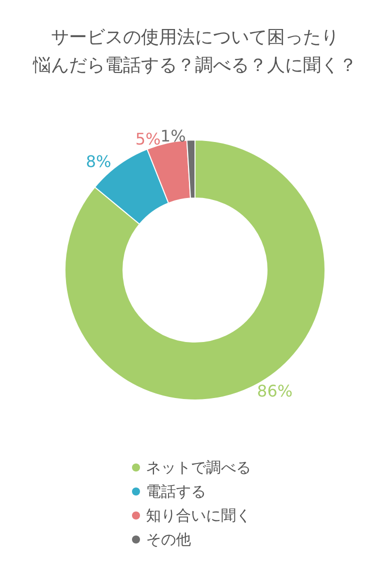  I want to click on data-label: 1%, so click(173, 136).